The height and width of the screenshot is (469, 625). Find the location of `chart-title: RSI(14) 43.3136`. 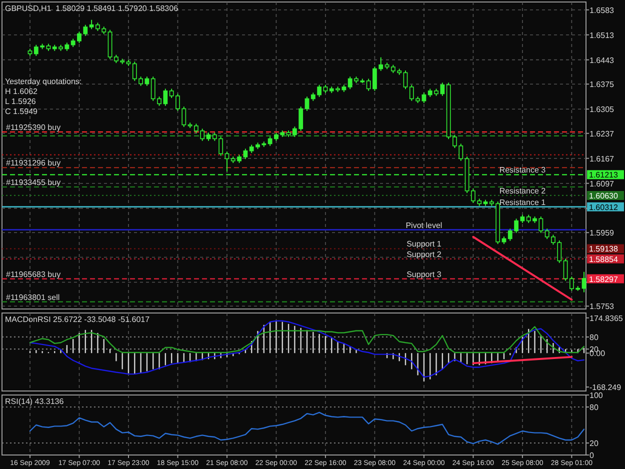

chart-title: RSI(14) 43.3136 is located at coordinates (34, 401).